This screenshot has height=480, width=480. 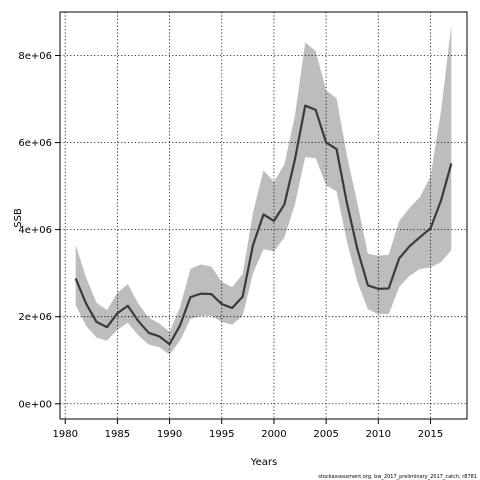 I want to click on x-tick-label: 2000, so click(x=273, y=434).